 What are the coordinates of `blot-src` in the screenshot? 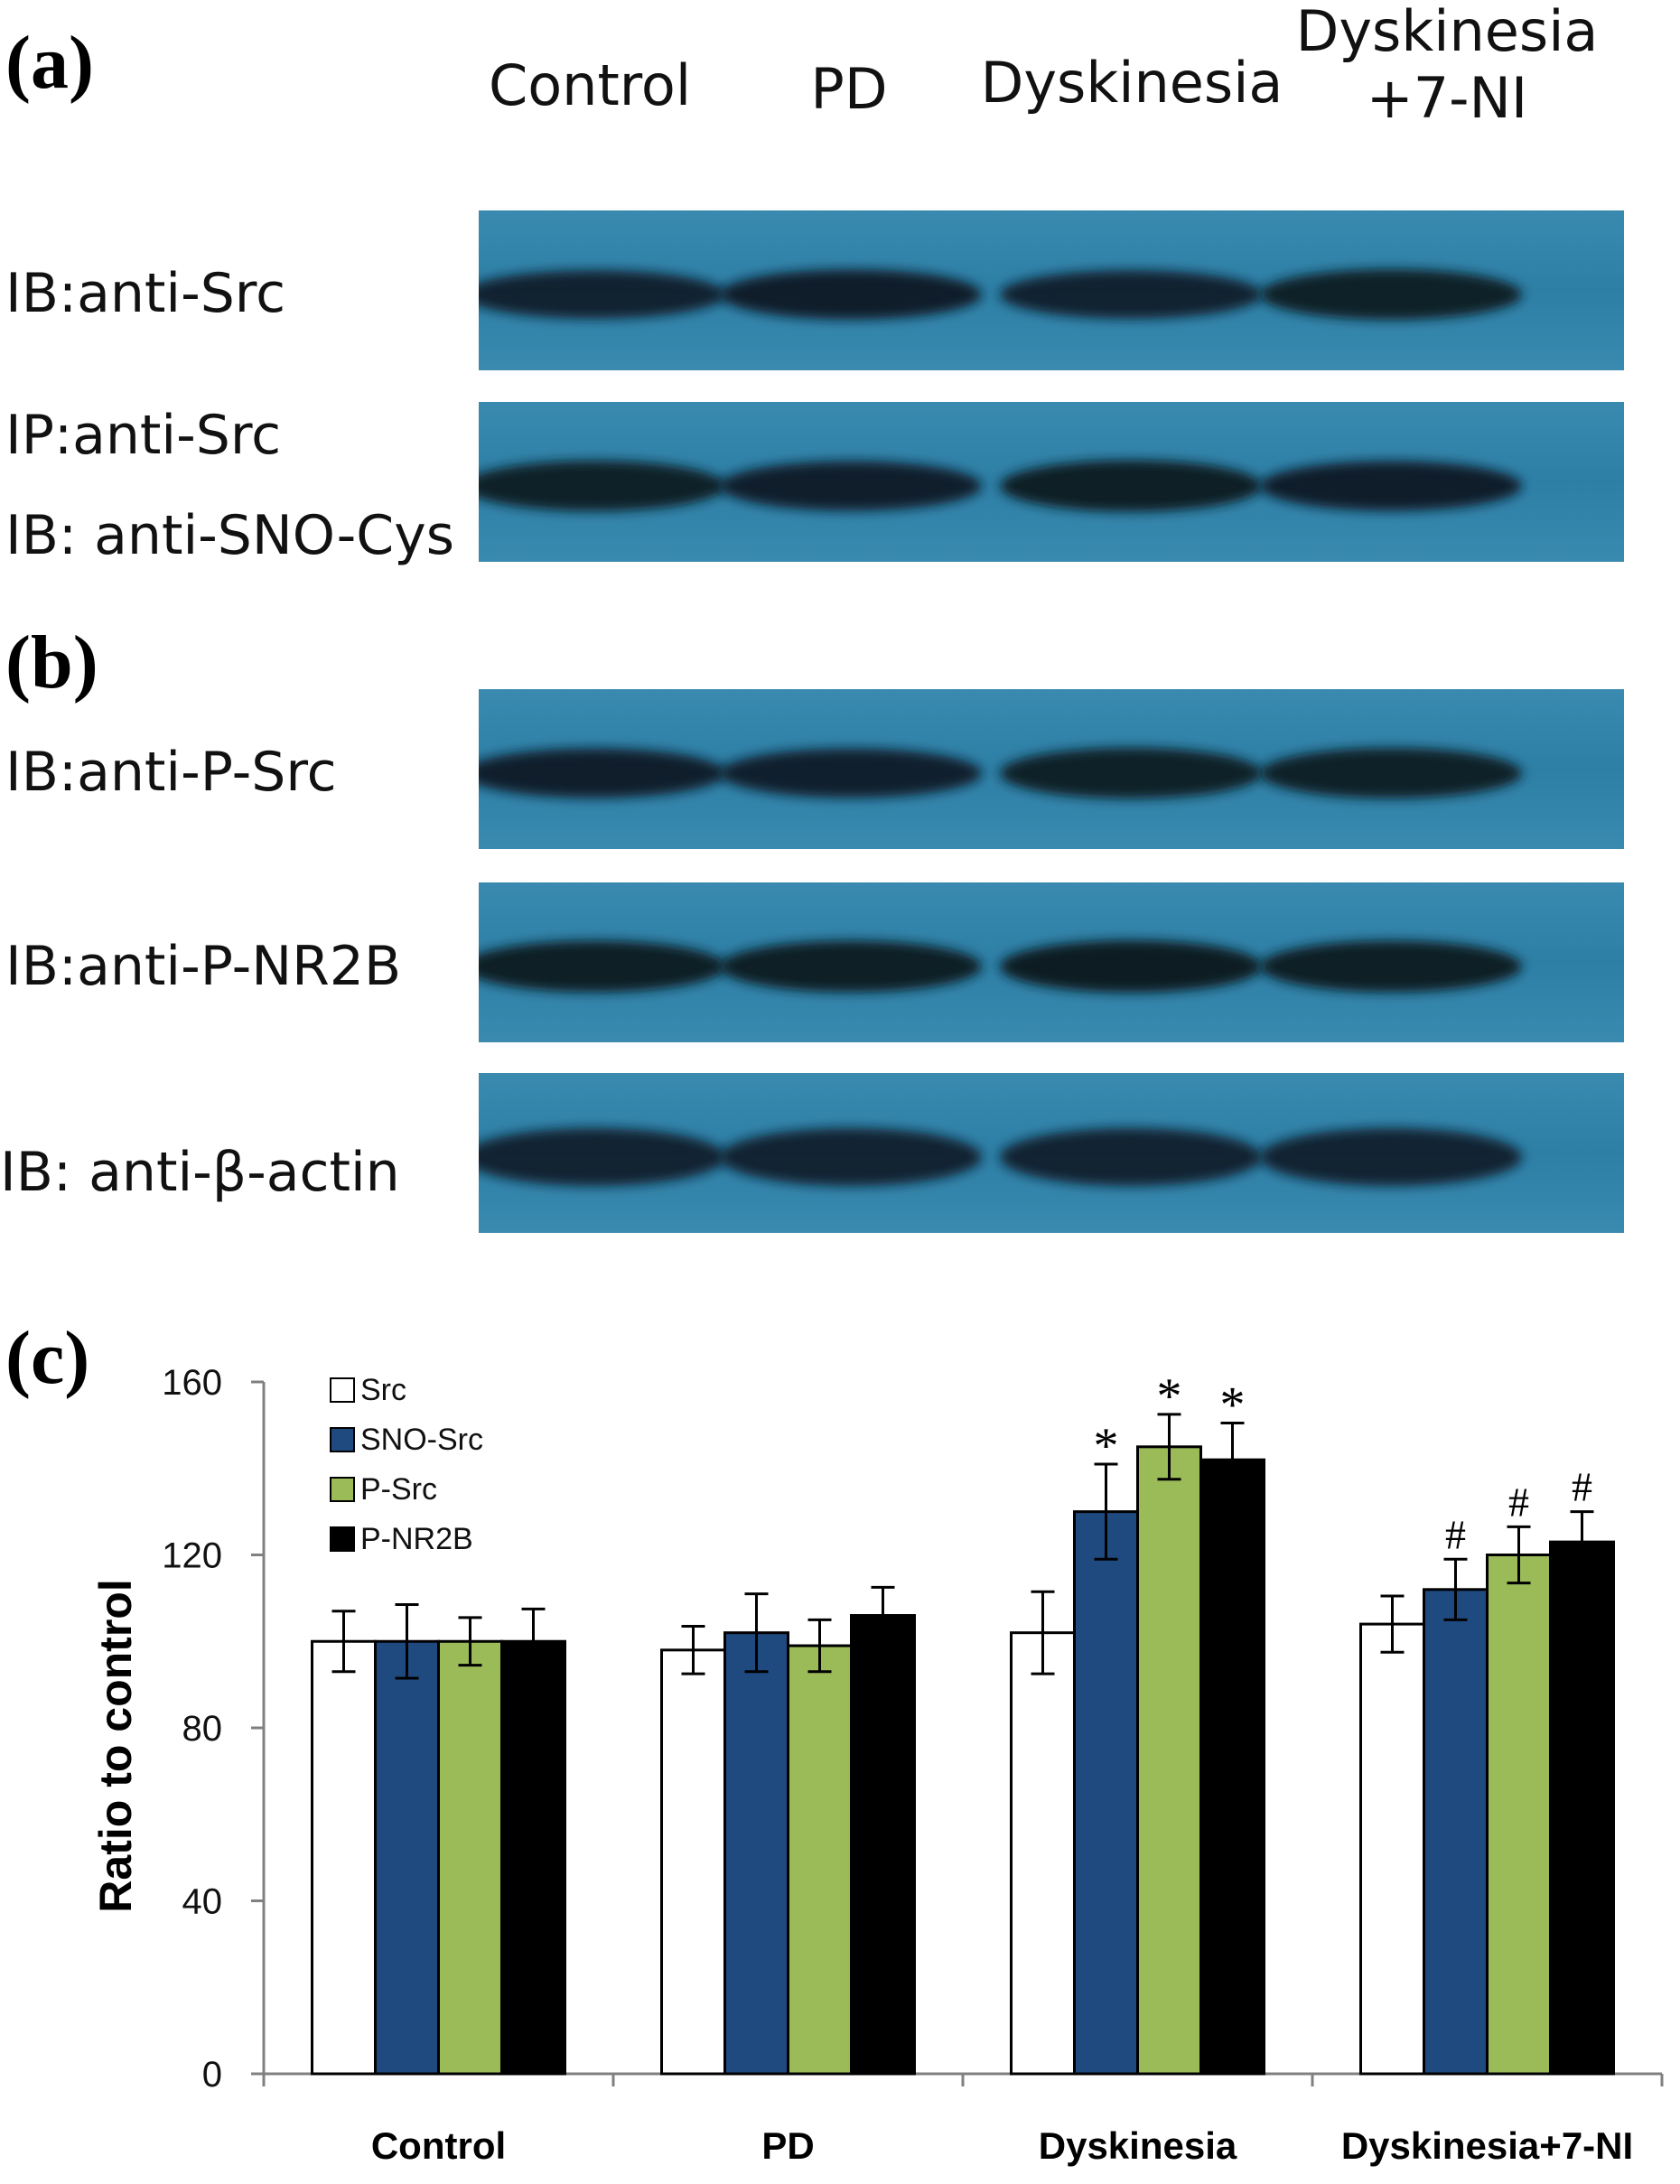 It's located at (1052, 290).